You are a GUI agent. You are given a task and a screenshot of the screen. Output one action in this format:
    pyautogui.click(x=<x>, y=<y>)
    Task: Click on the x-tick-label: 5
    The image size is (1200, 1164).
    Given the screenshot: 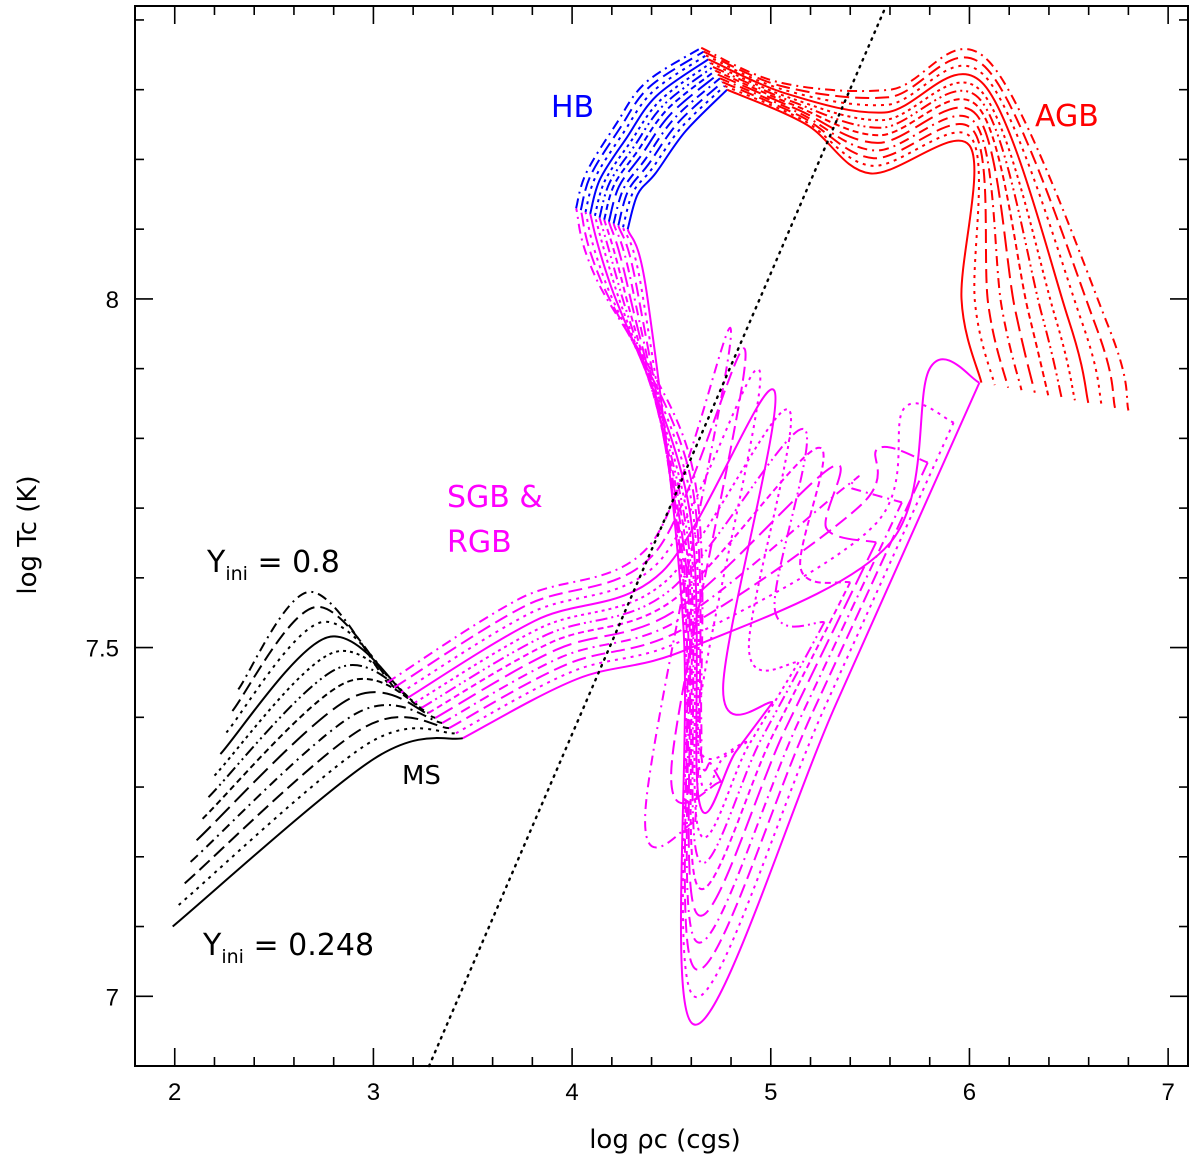 What is the action you would take?
    pyautogui.click(x=770, y=1092)
    